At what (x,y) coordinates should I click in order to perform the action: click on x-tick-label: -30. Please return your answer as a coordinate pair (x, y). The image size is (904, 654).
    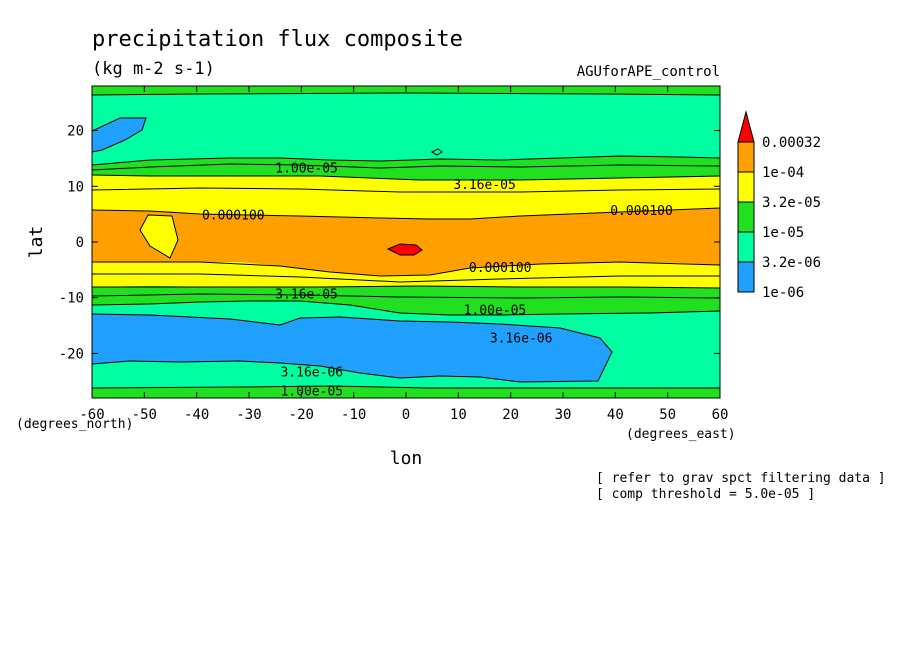
    Looking at the image, I should click on (248, 415).